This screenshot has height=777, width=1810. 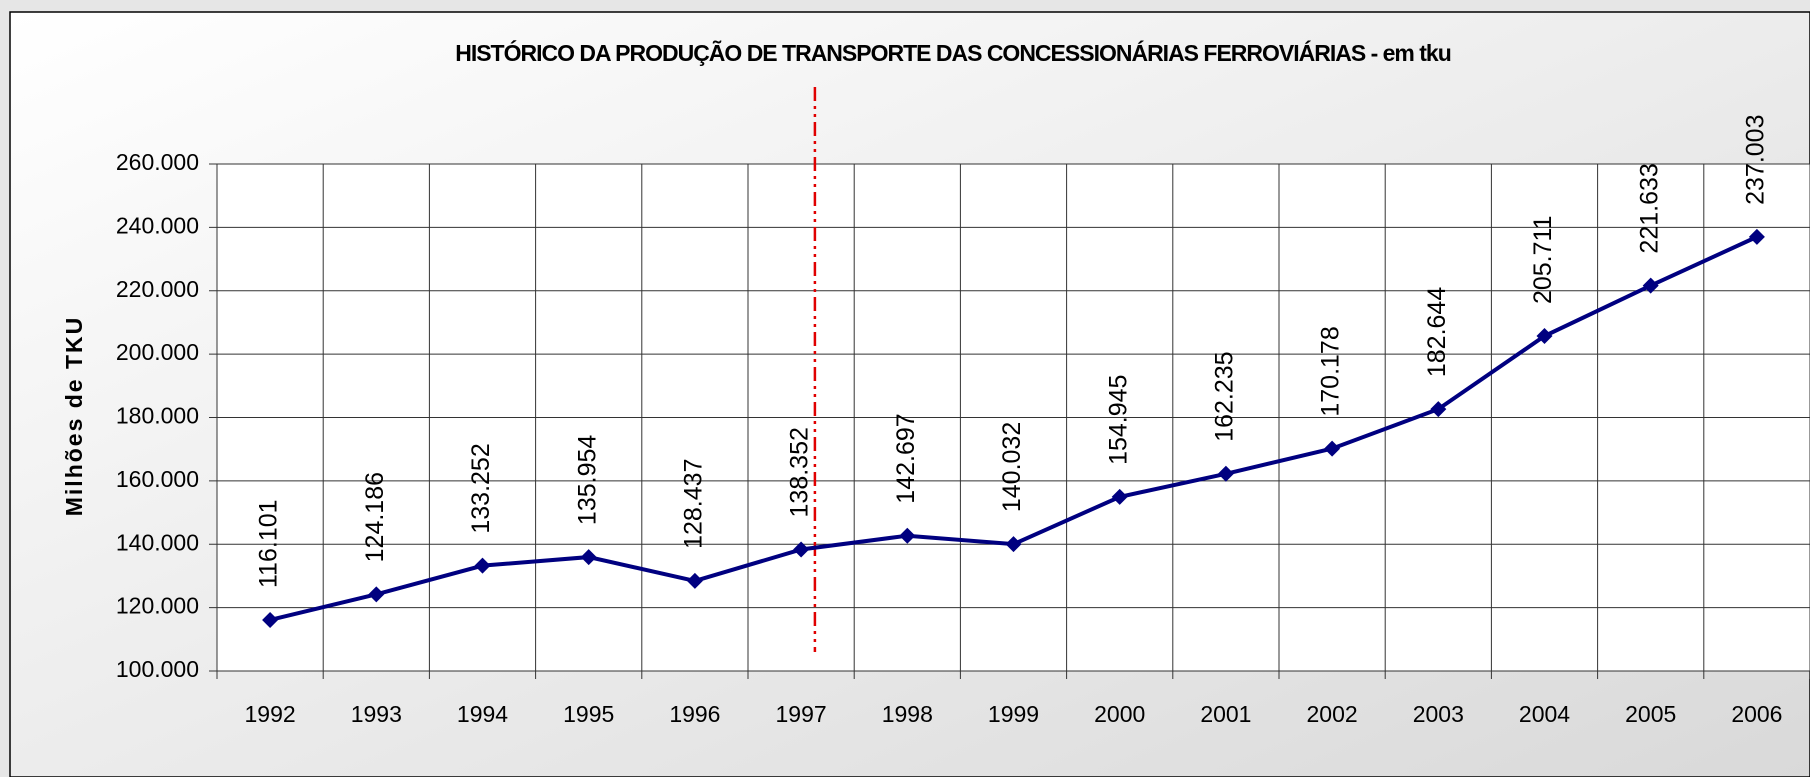 What do you see at coordinates (157, 479) in the screenshot?
I see `y-tick-label: 160.000` at bounding box center [157, 479].